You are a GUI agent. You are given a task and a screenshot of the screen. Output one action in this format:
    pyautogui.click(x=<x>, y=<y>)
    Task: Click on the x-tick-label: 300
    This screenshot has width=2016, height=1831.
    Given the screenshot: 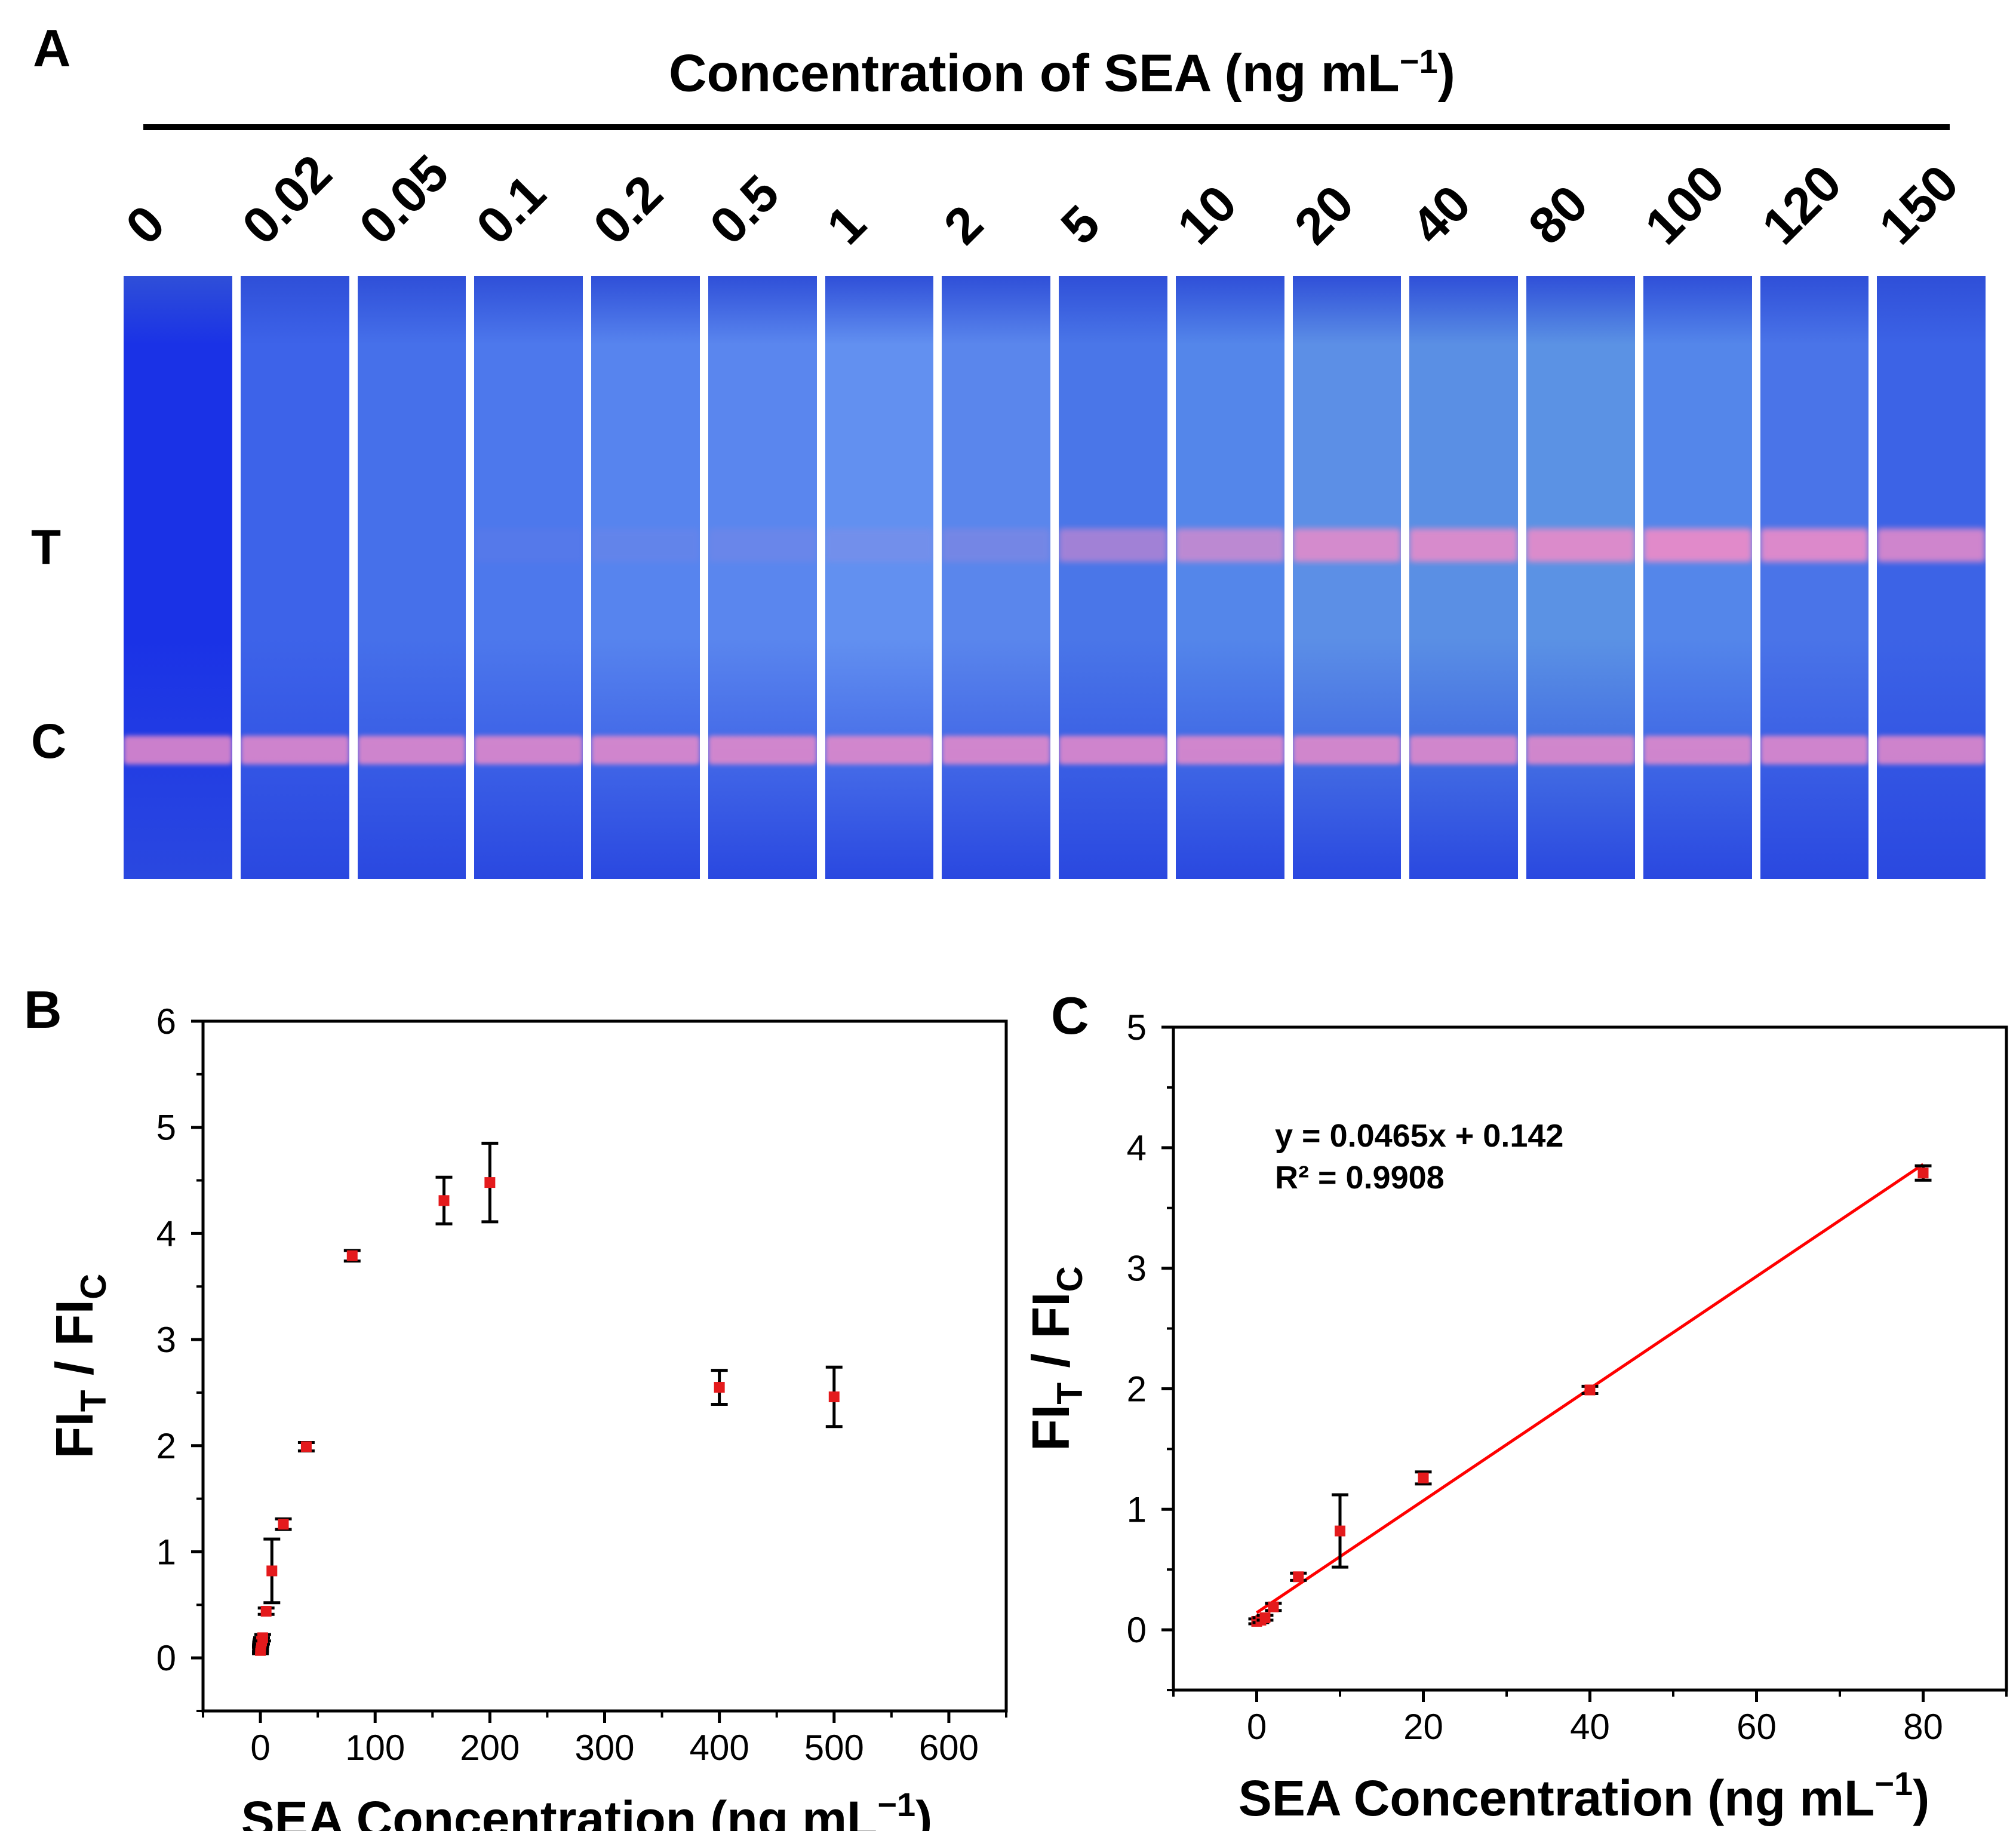 What is the action you would take?
    pyautogui.click(x=604, y=1748)
    